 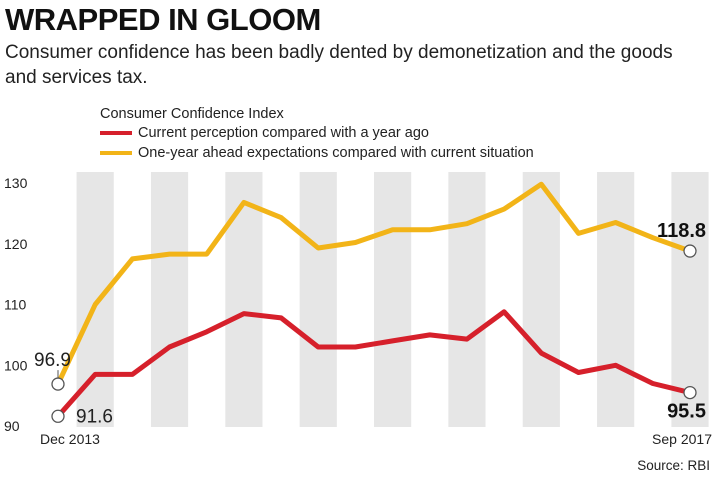 I want to click on y-tick-label: 100, so click(x=16, y=365).